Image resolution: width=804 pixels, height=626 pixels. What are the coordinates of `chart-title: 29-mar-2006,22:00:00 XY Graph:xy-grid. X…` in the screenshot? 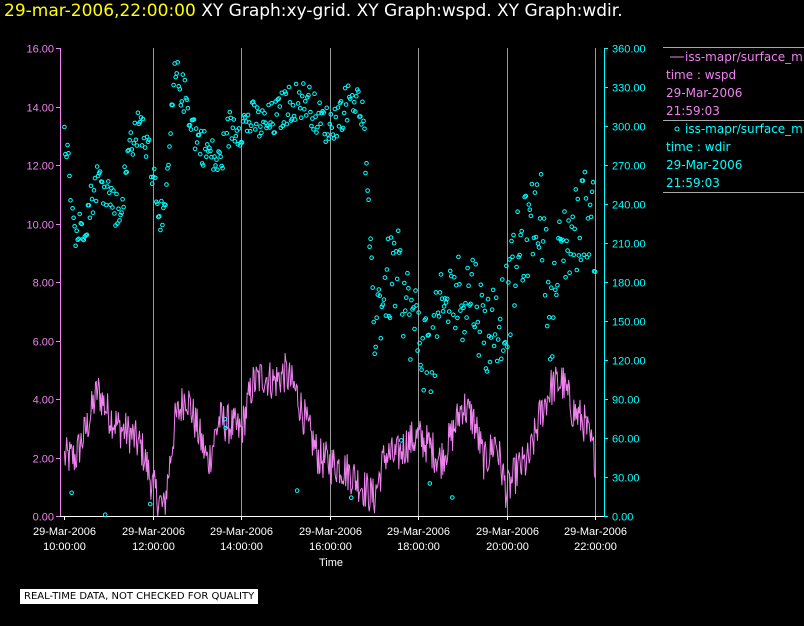 It's located at (313, 11).